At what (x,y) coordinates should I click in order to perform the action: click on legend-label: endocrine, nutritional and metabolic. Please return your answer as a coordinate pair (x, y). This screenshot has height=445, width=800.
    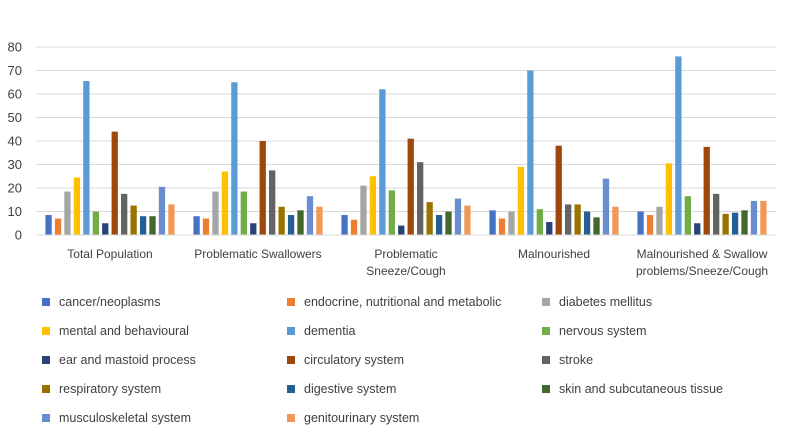
    Looking at the image, I should click on (403, 302).